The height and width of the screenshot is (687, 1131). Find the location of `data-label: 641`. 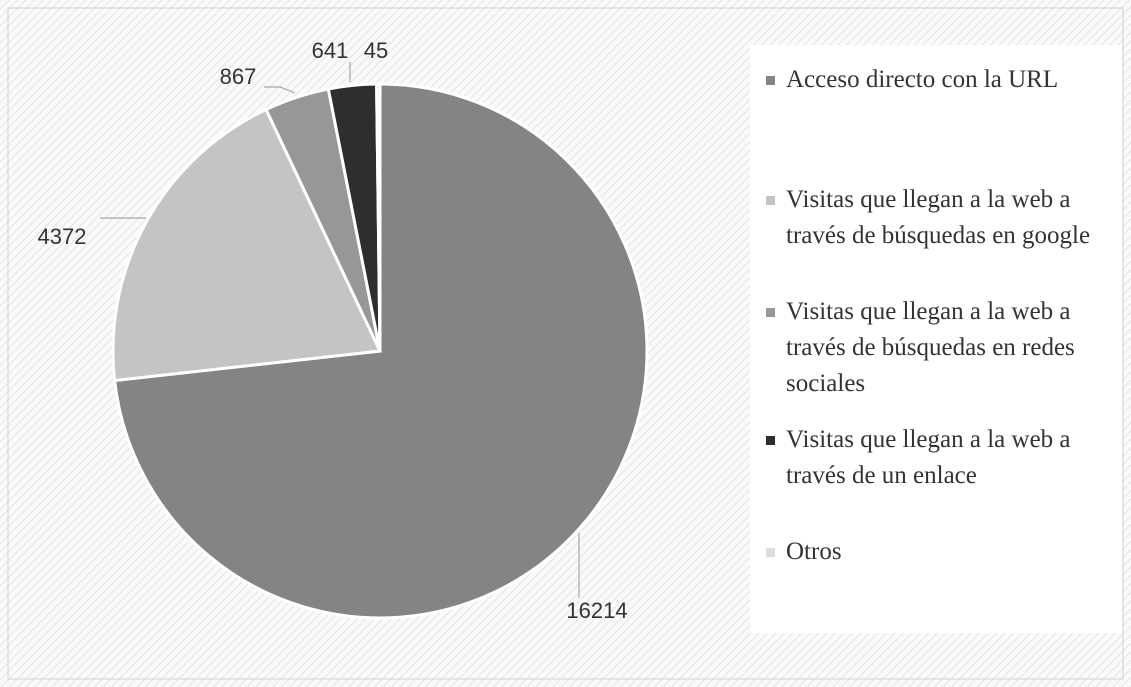

data-label: 641 is located at coordinates (330, 50).